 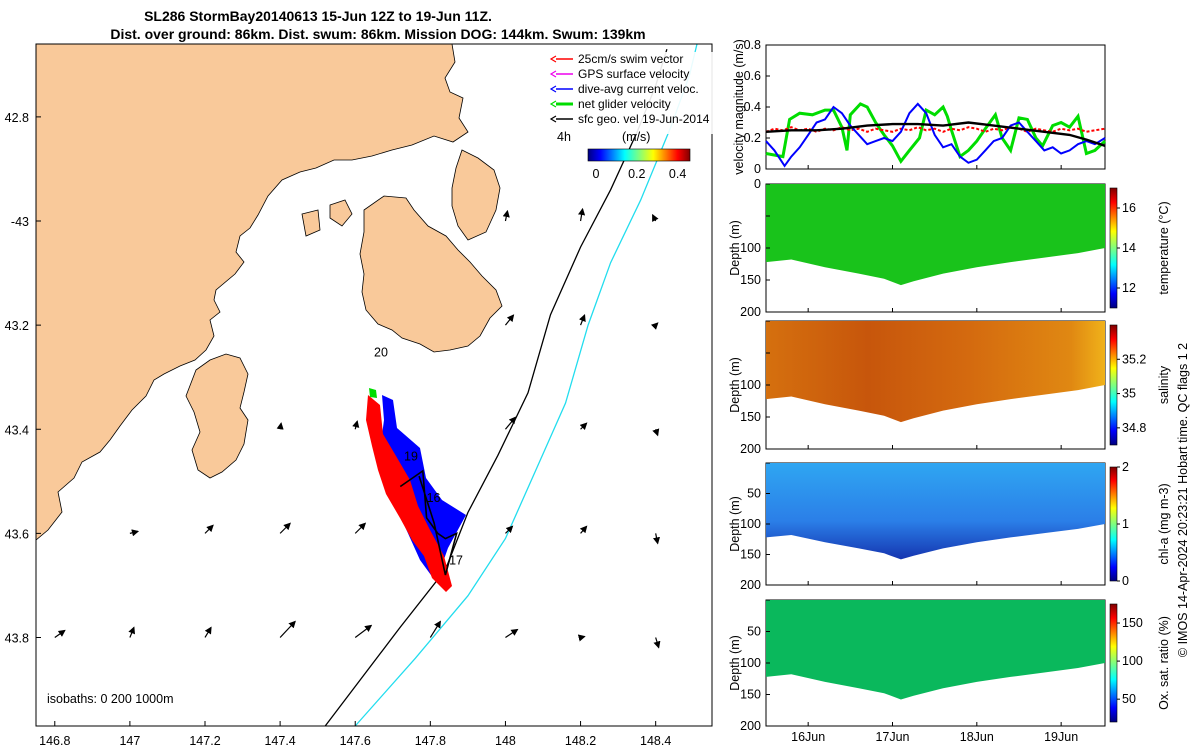 I want to click on velocity-y-tick-label: 0.8, so click(x=752, y=45).